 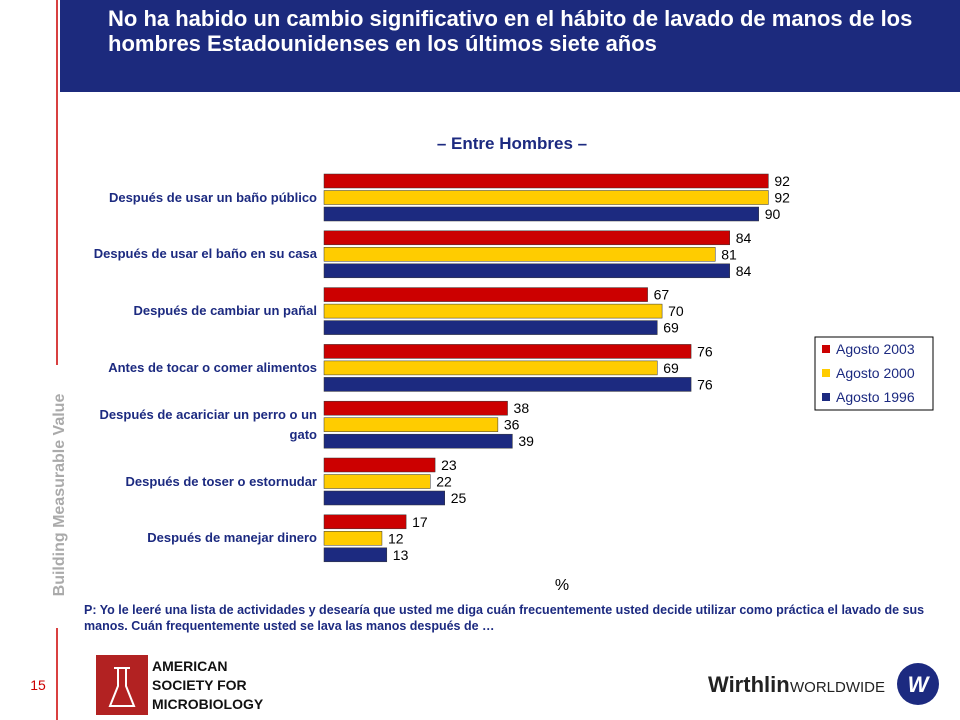 I want to click on logo-text: Wirthlin, so click(x=749, y=684).